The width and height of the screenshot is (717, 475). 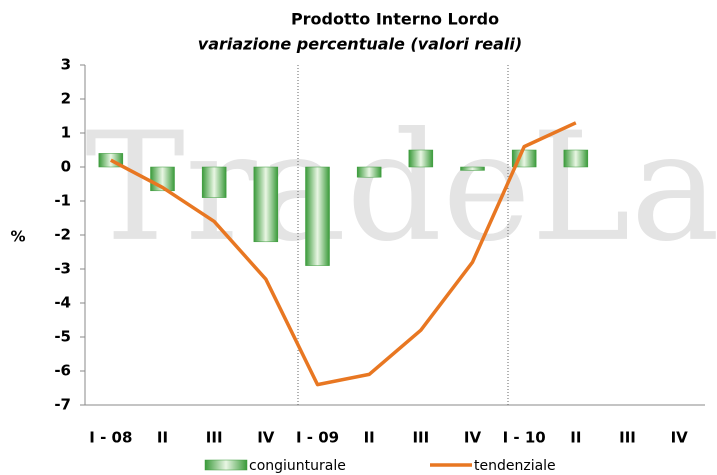 I want to click on x-tick-label: I - 08, so click(x=110, y=438).